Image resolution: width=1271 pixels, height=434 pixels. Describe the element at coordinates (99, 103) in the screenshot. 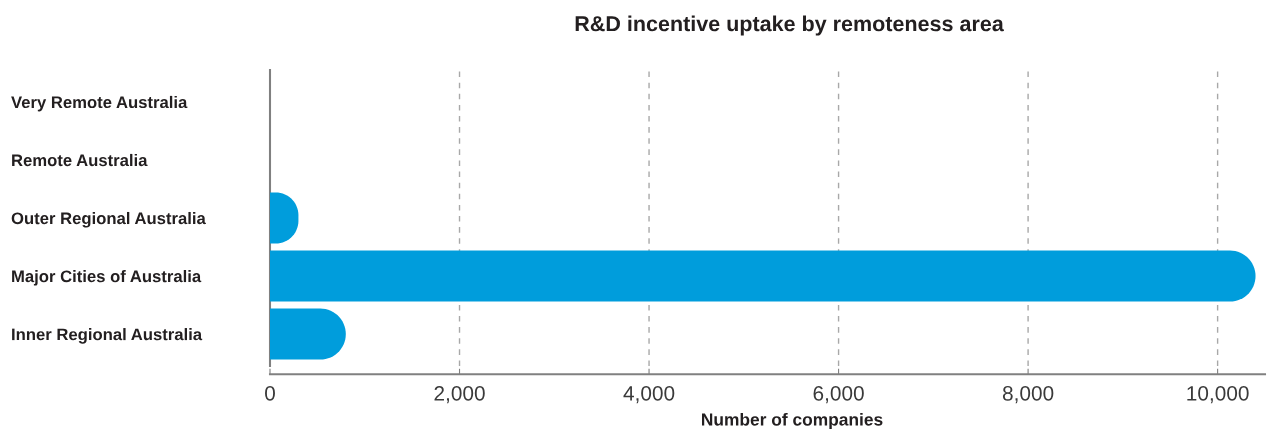

I see `y-tick-label: Very Remote Australia` at that location.